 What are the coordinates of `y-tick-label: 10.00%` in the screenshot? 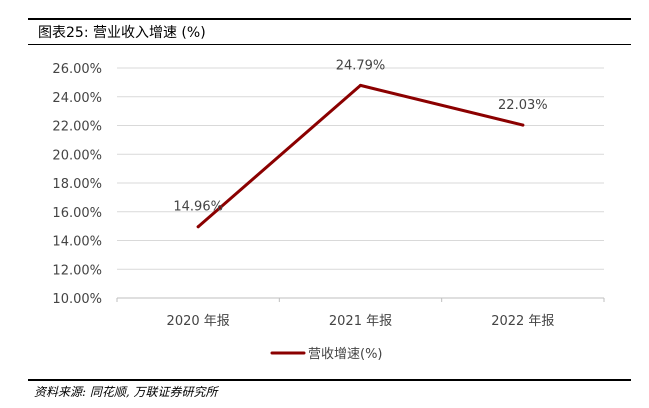 It's located at (77, 299).